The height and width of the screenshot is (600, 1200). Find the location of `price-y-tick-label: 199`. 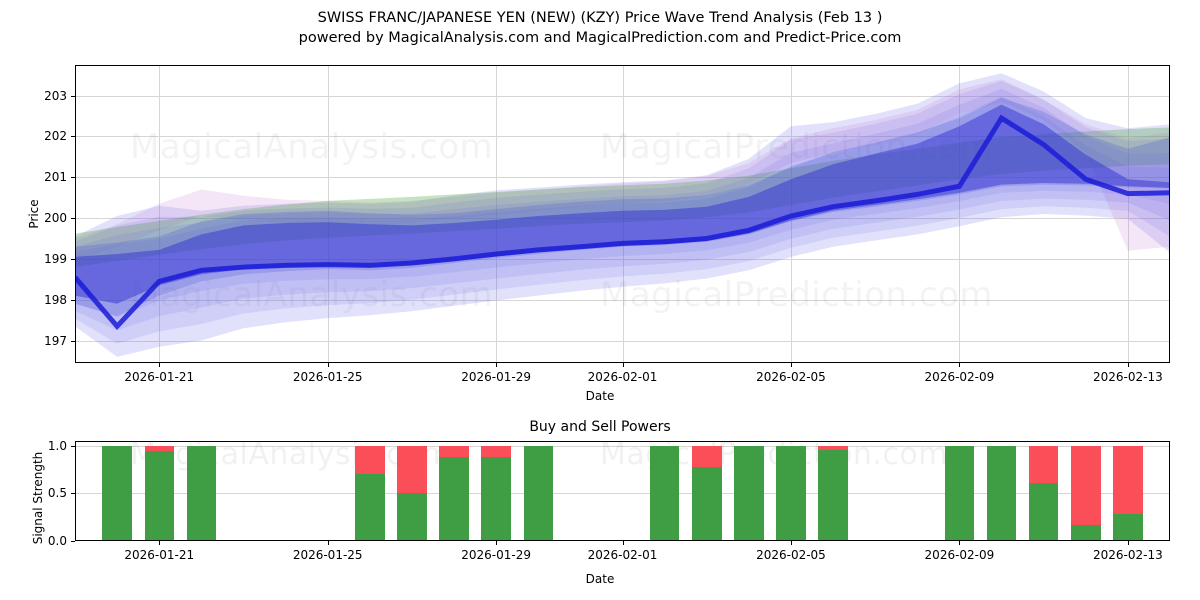

price-y-tick-label: 199 is located at coordinates (55, 258).